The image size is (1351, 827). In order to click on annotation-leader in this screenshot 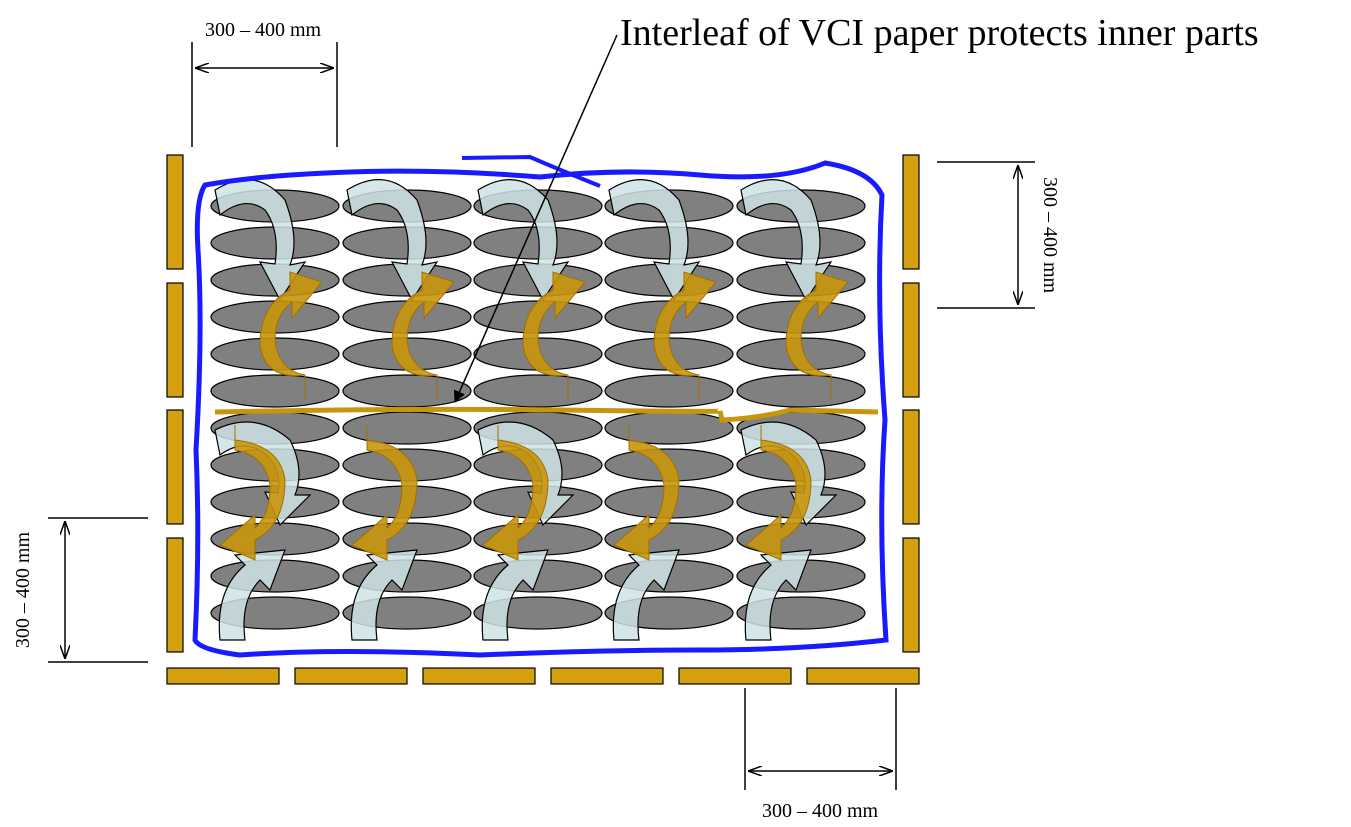, I will do `click(535, 218)`.